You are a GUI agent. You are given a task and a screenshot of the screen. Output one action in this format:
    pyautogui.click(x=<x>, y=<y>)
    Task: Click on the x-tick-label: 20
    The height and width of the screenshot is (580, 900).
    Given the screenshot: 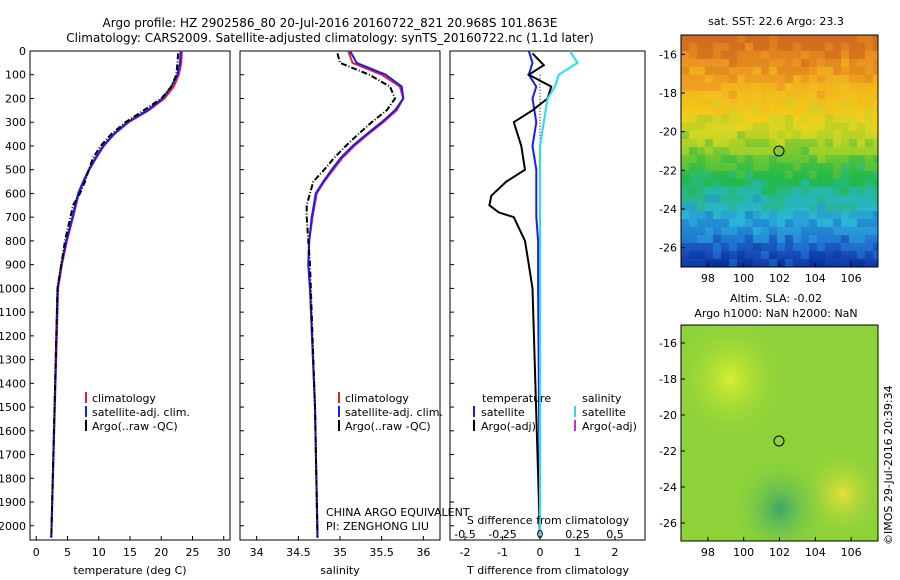 What is the action you would take?
    pyautogui.click(x=161, y=552)
    